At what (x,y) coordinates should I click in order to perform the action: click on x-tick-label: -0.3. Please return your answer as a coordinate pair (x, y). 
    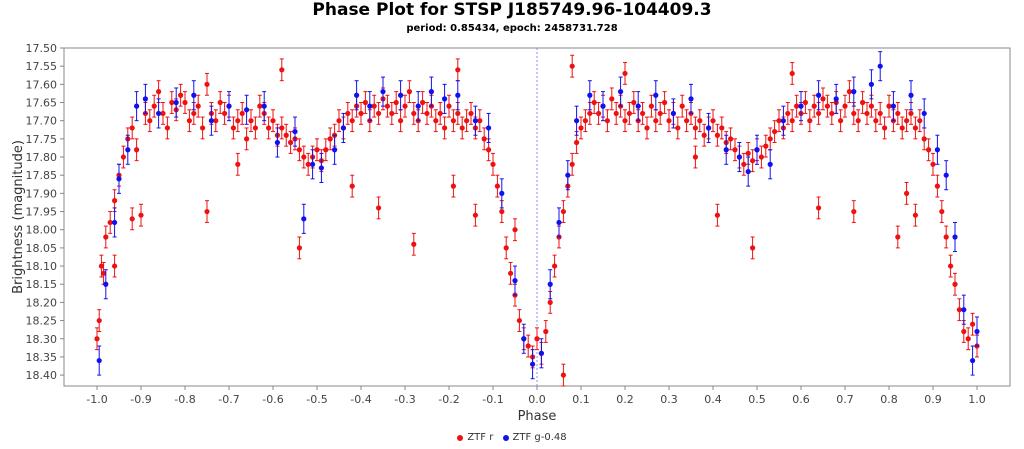
    Looking at the image, I should click on (404, 399).